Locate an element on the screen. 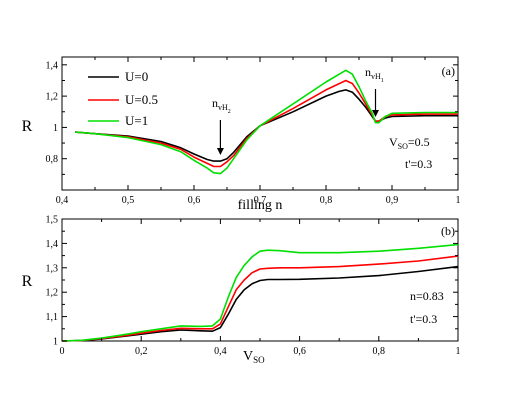 The height and width of the screenshot is (400, 518). panel-b-y-tick-label: 1 is located at coordinates (55, 342).